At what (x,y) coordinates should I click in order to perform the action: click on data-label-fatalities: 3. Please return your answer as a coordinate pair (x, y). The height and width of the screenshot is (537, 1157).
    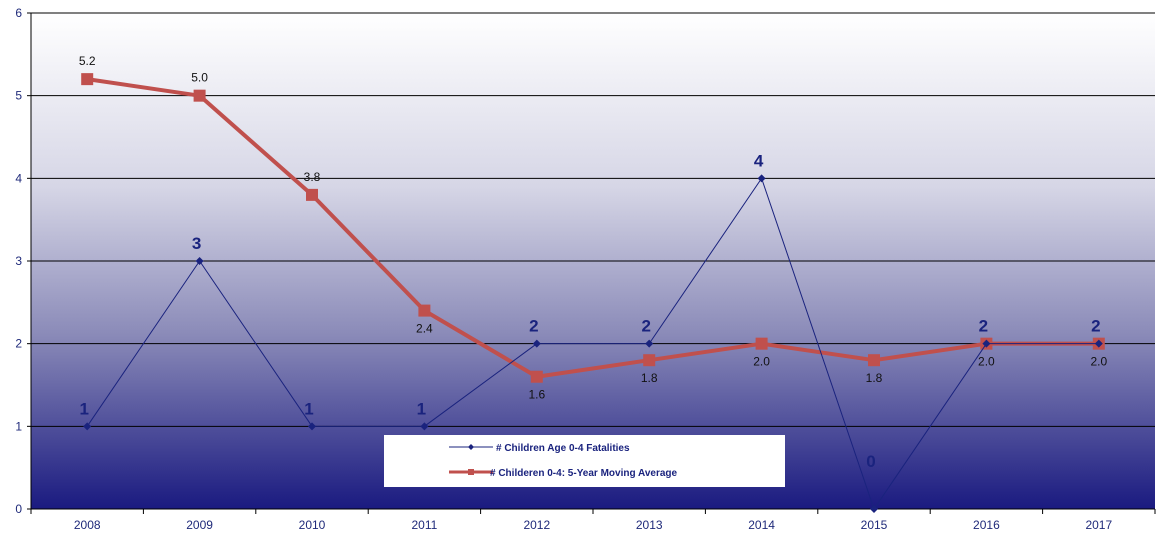
    Looking at the image, I should click on (196, 243).